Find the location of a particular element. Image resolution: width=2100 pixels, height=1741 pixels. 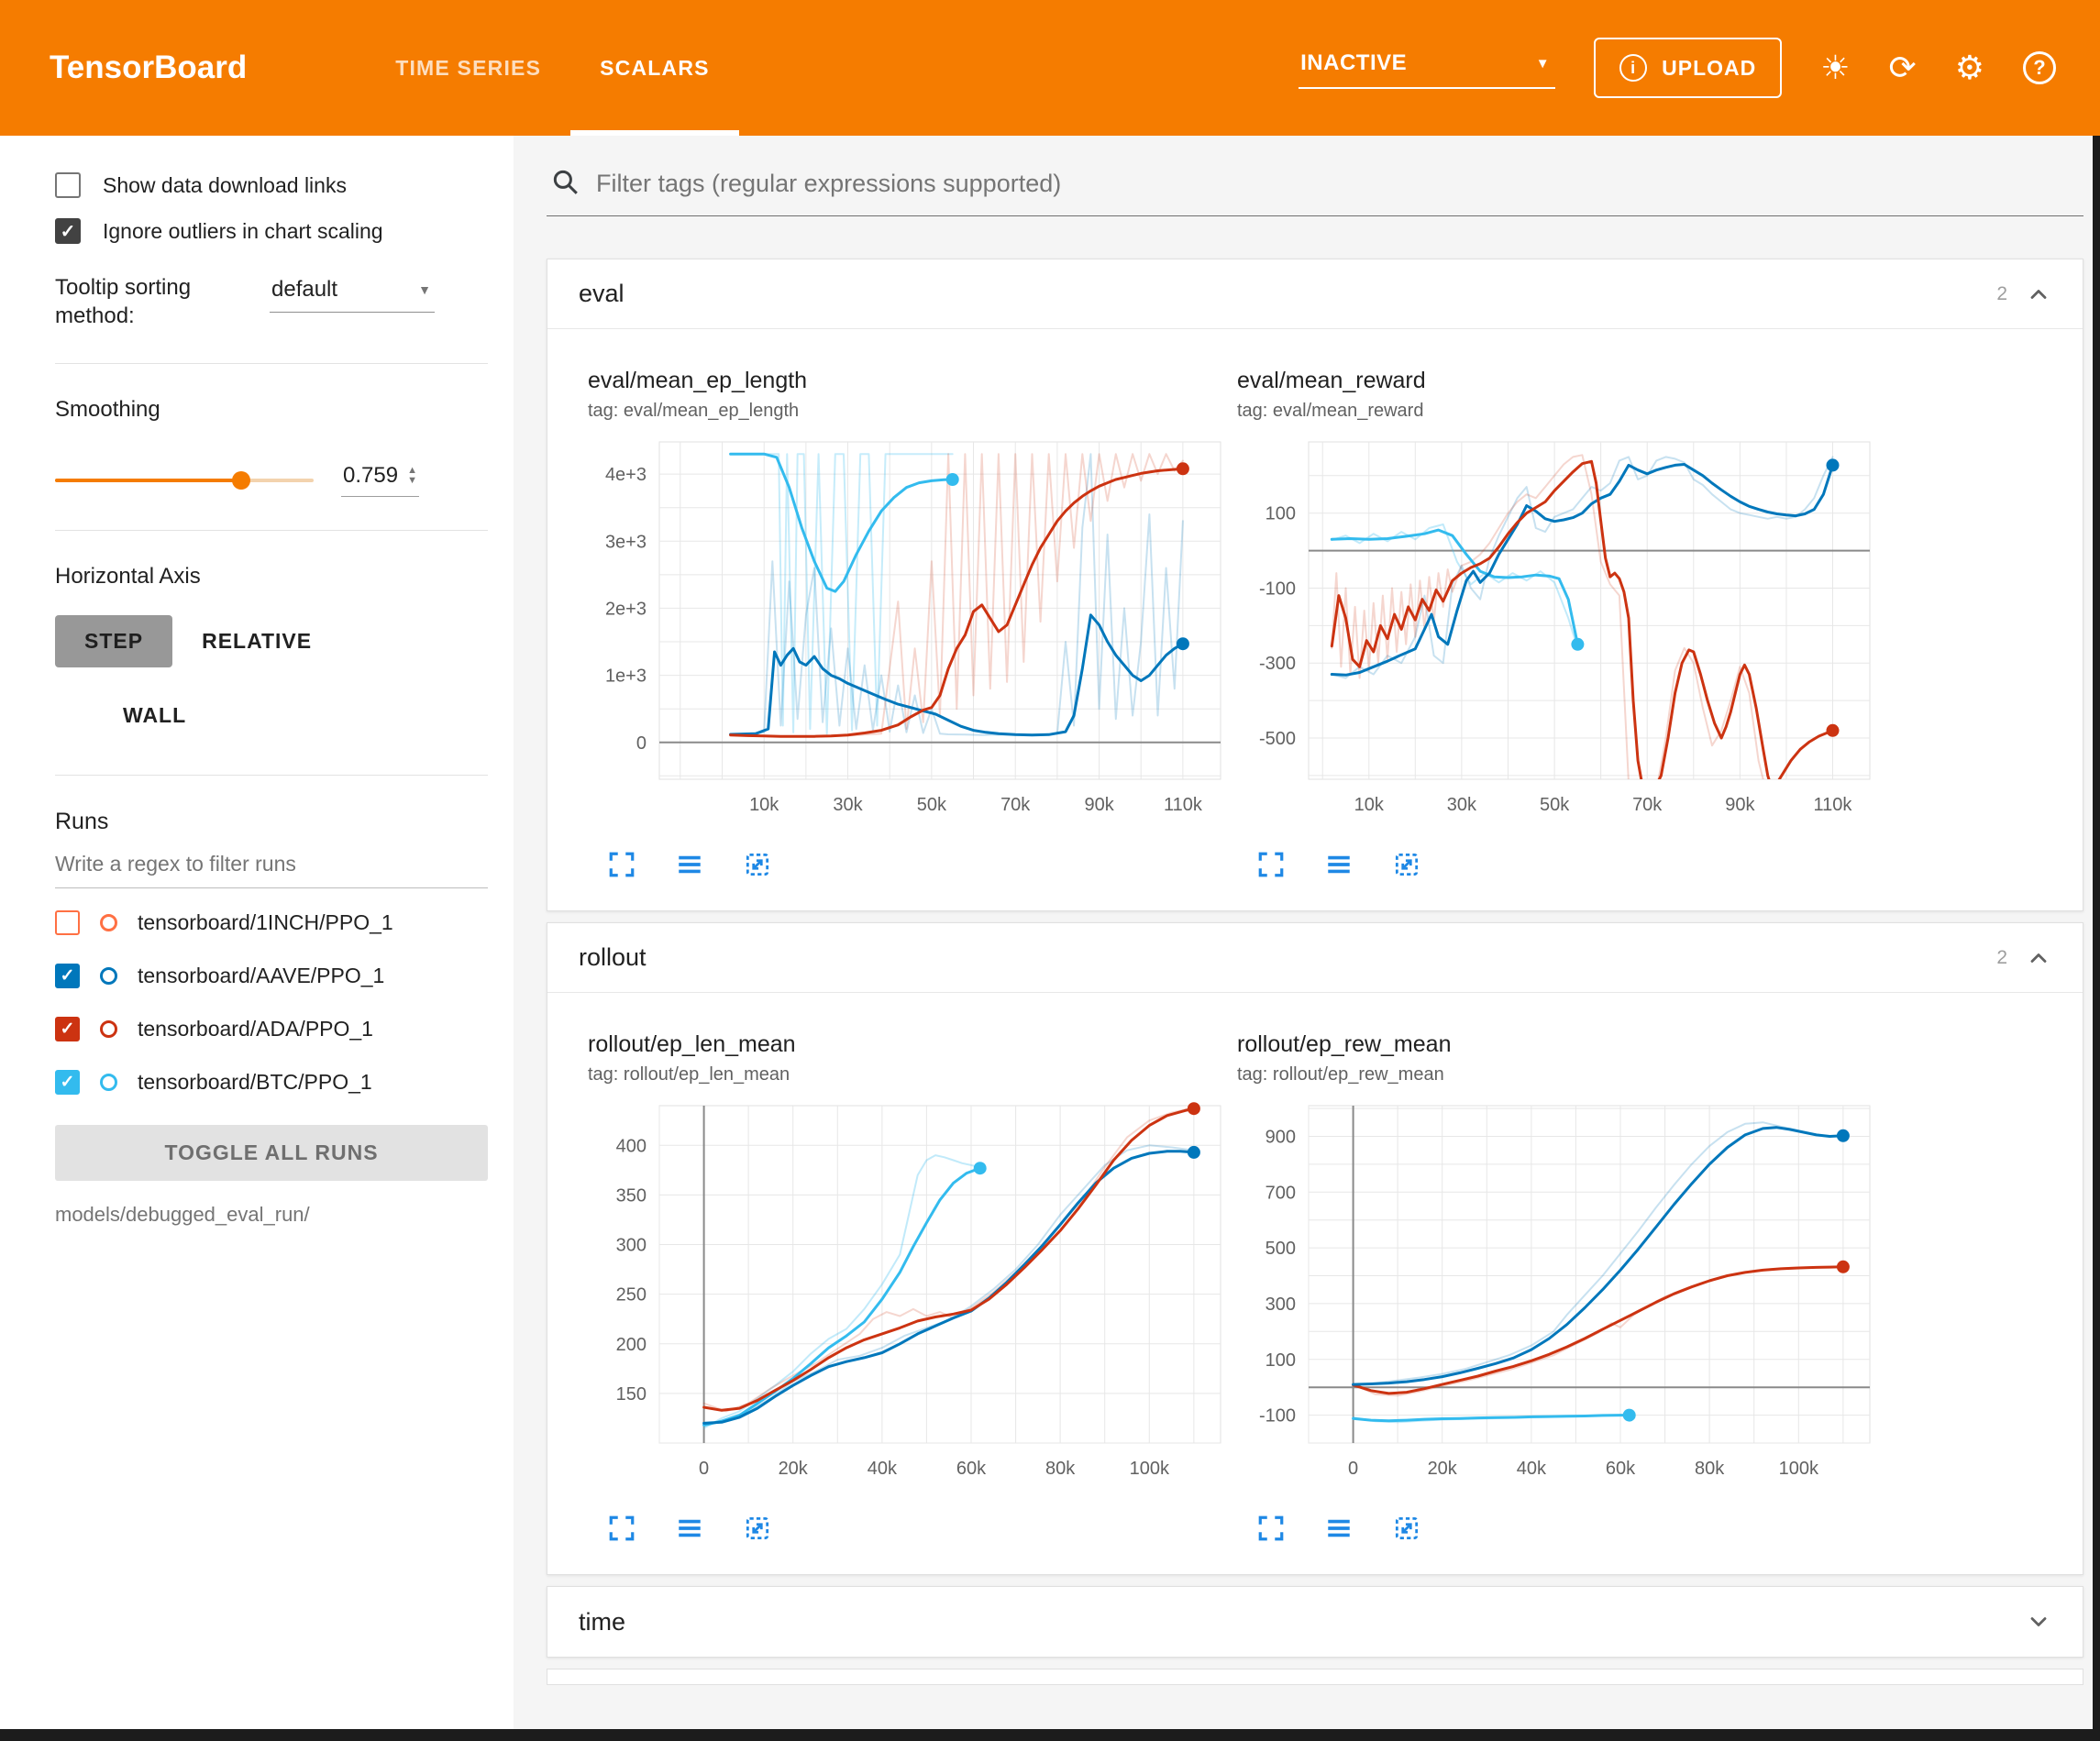

run-row: ✓ tensorboard/ADA/PPO_1 is located at coordinates (271, 1029).